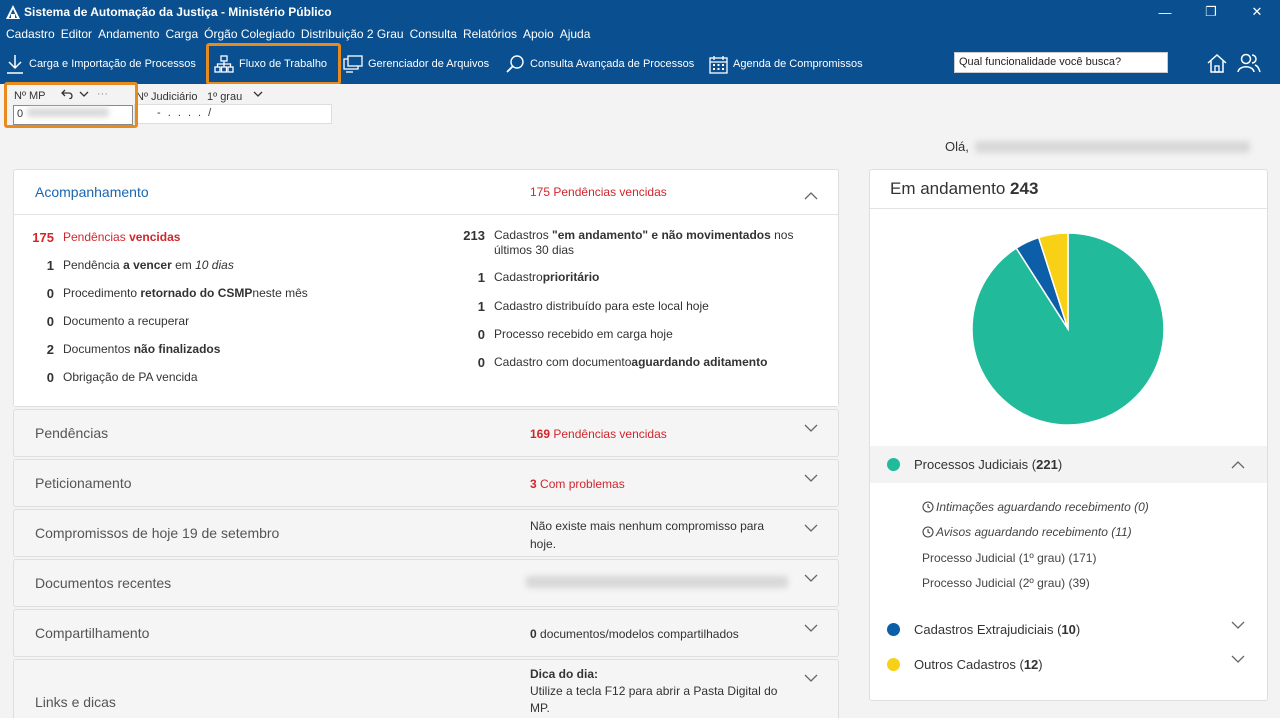 Image resolution: width=1280 pixels, height=718 pixels. What do you see at coordinates (928, 532) in the screenshot?
I see `clock-icon` at bounding box center [928, 532].